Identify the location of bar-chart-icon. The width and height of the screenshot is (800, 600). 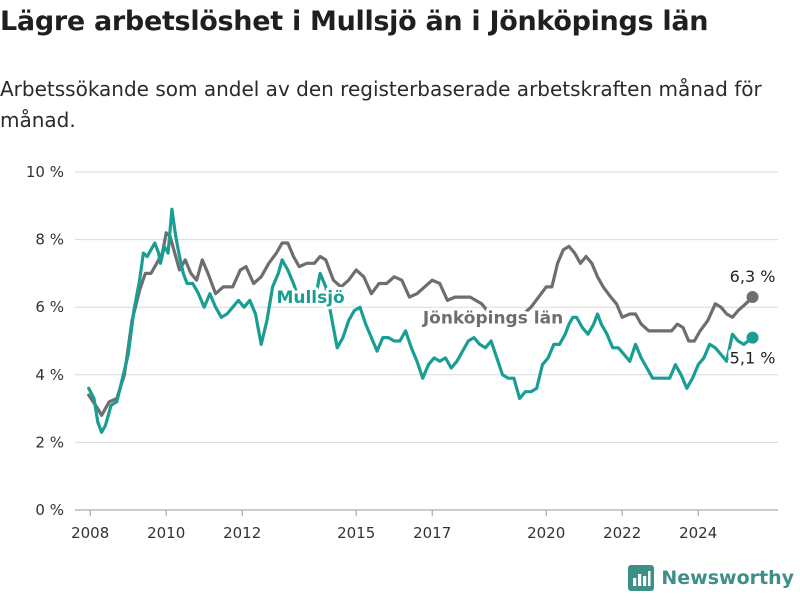
(641, 578).